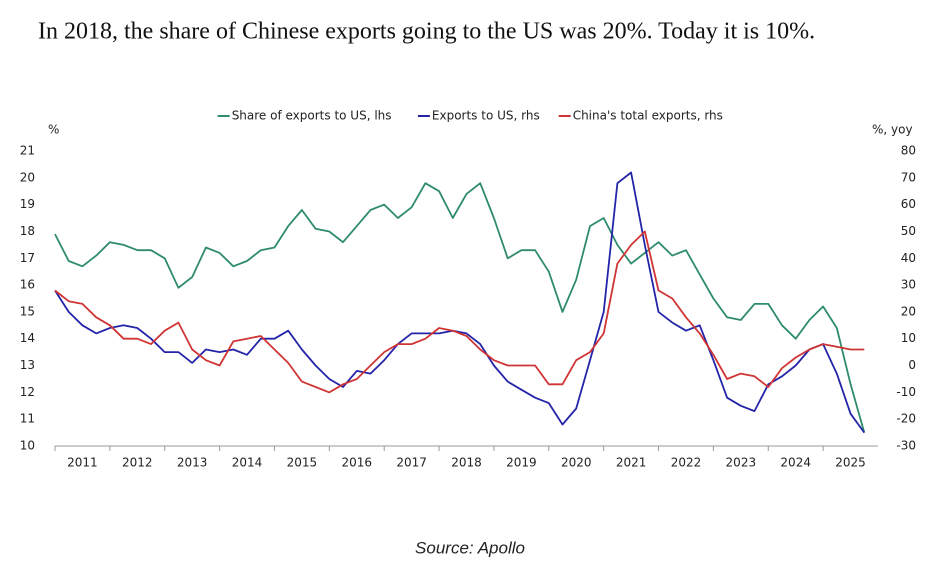  I want to click on y-tick-label: 21, so click(27, 151).